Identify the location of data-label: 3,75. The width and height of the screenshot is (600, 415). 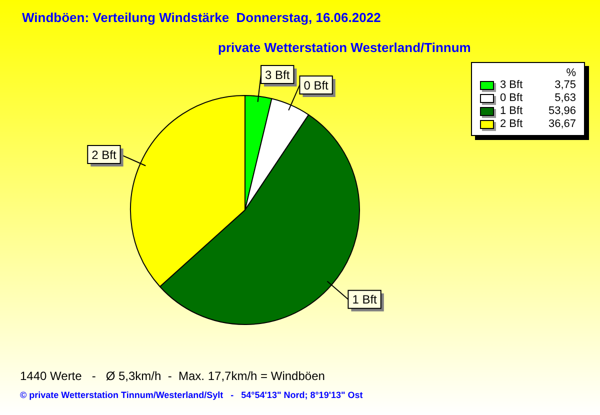
(565, 85).